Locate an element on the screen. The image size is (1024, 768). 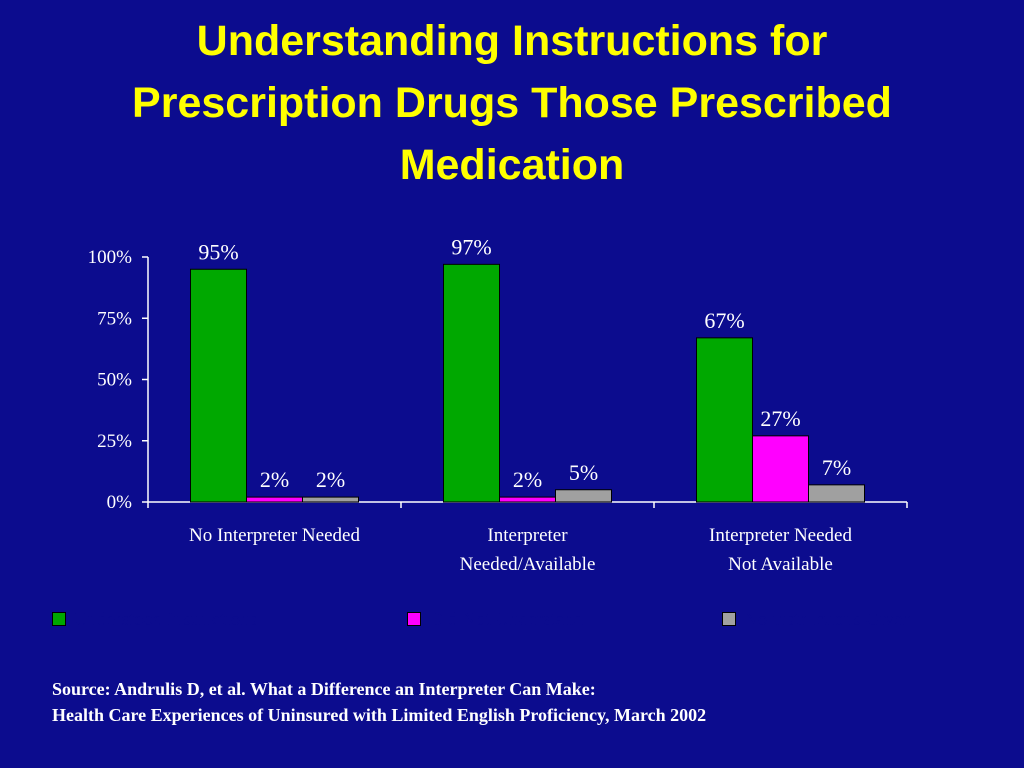
x-tick-label: Interpreter is located at coordinates (527, 535).